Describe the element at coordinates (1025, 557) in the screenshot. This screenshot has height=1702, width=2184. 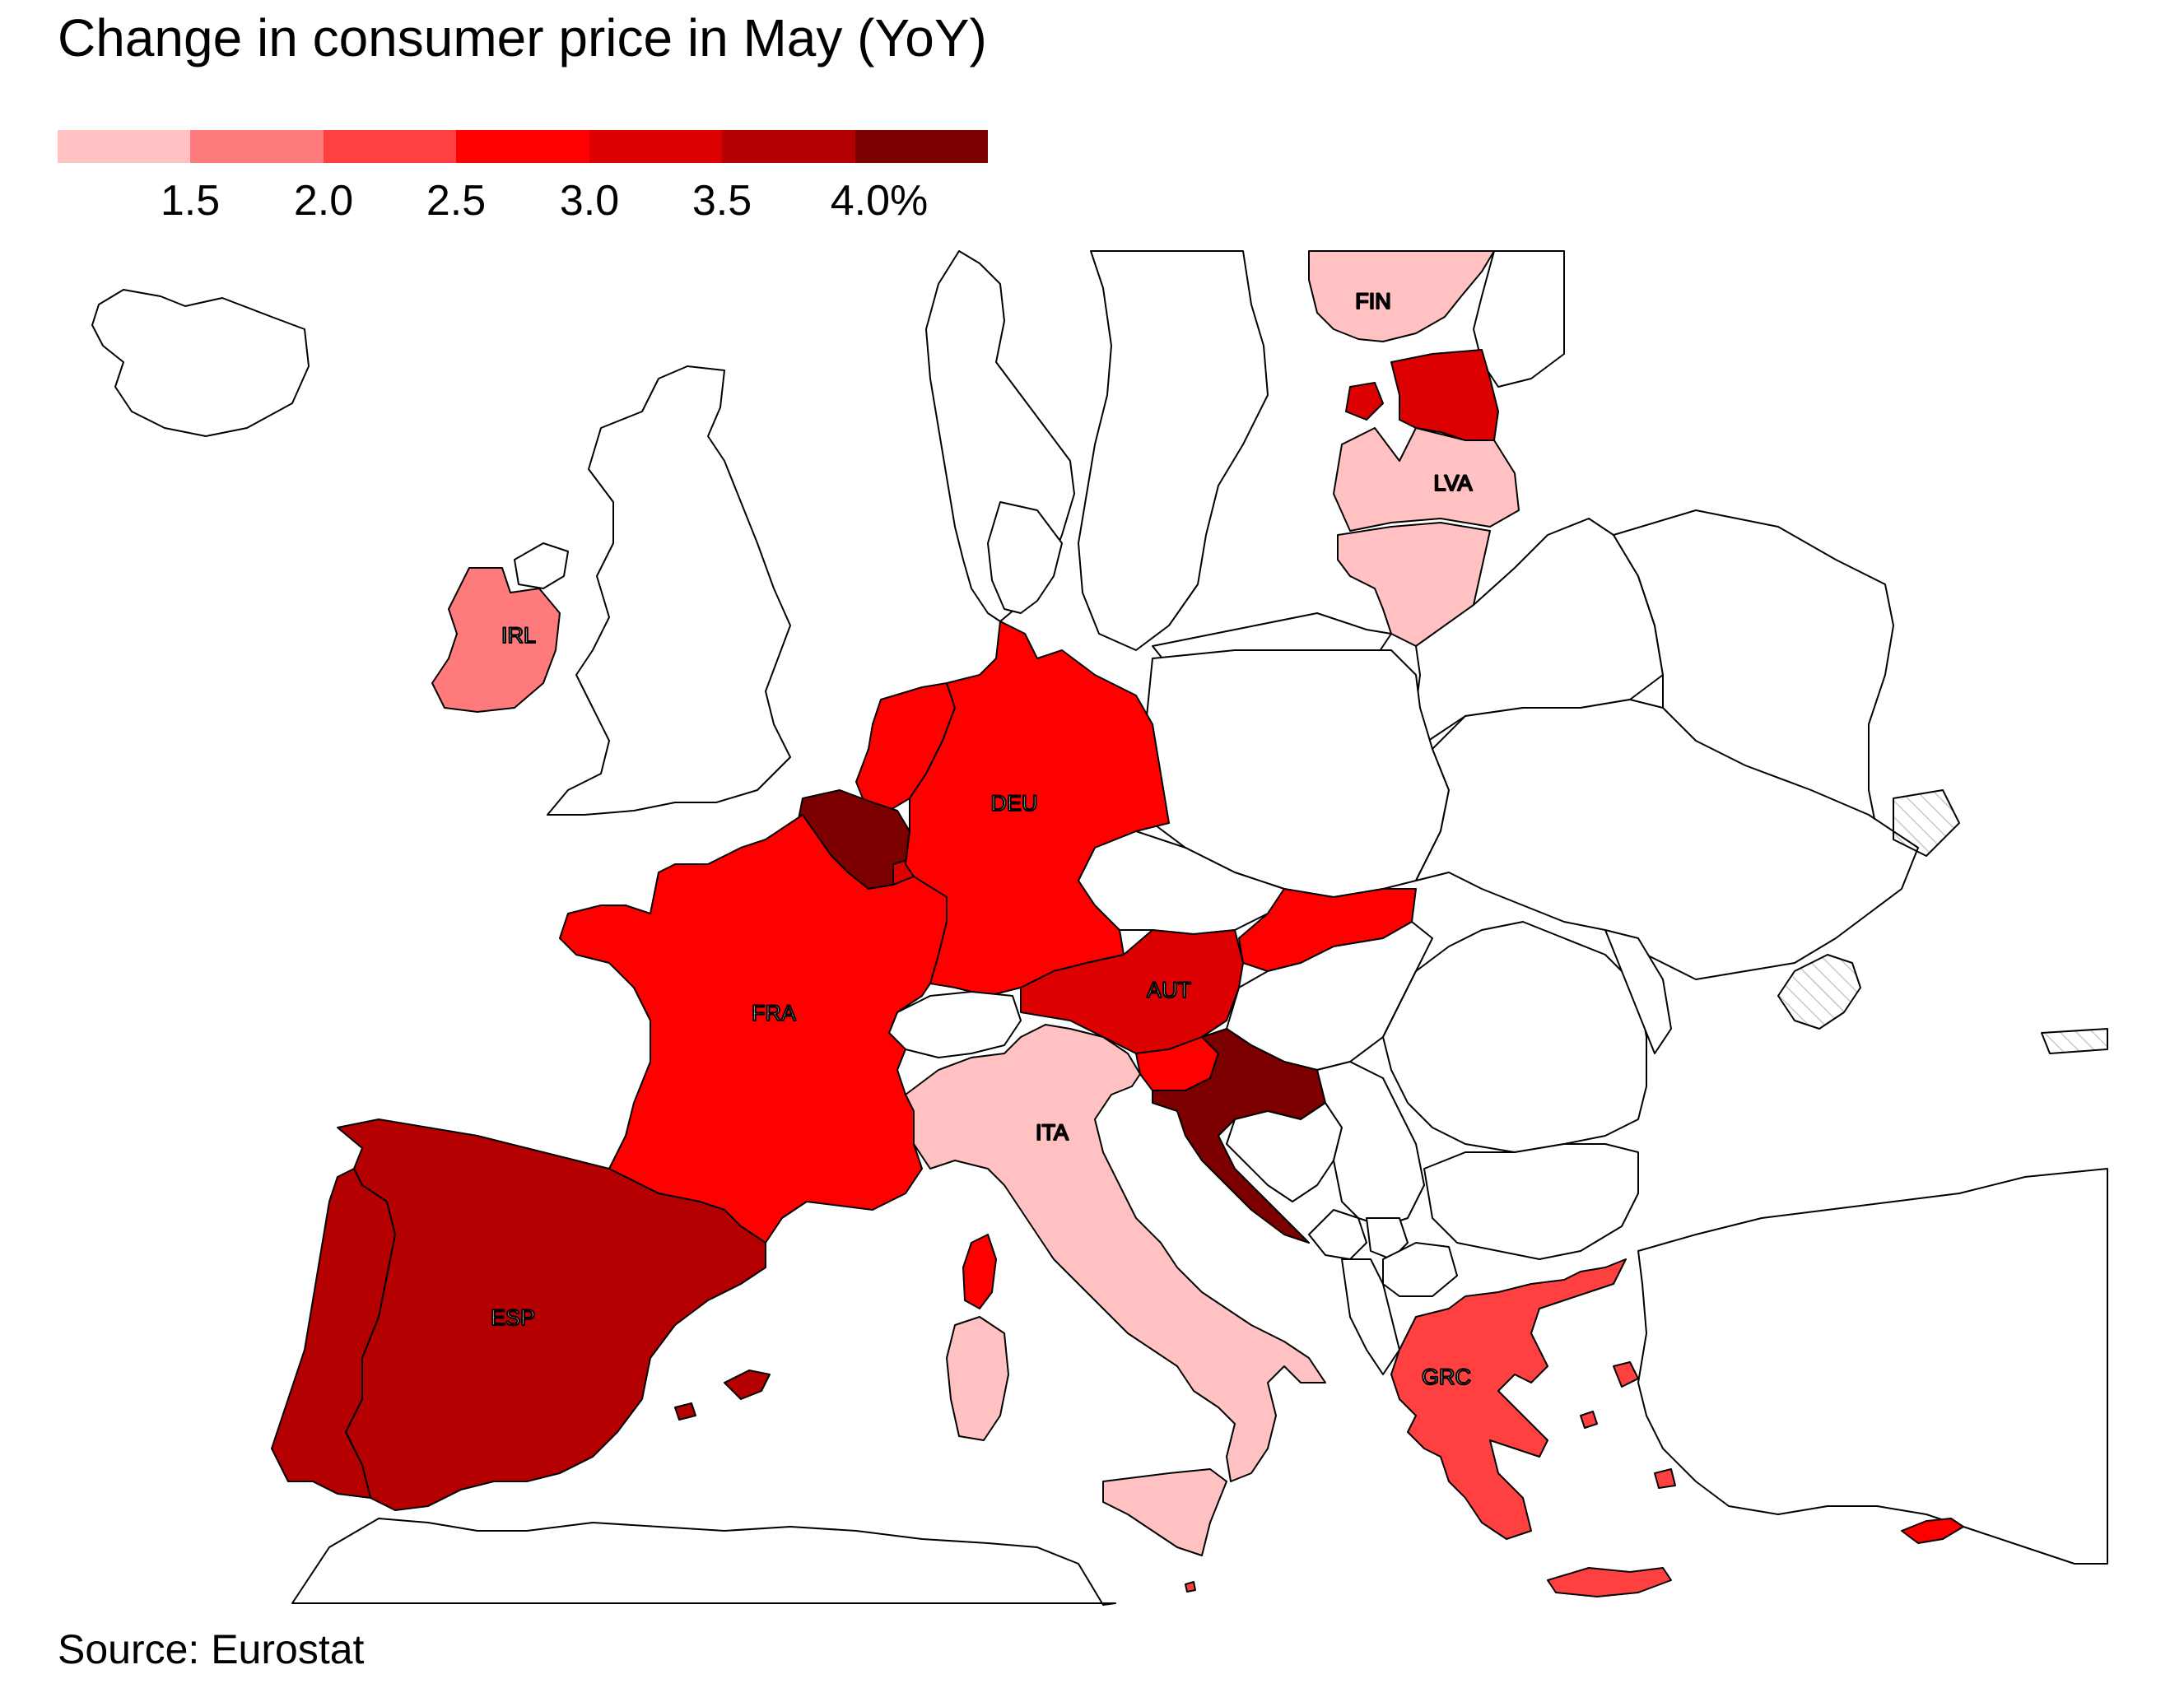
I see `denmark-country` at that location.